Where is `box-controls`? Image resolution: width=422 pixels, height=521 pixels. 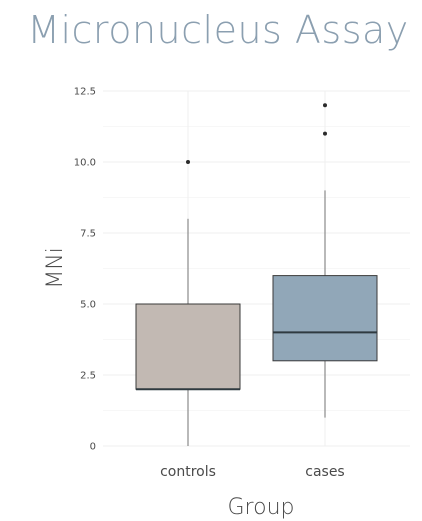 box-controls is located at coordinates (188, 303).